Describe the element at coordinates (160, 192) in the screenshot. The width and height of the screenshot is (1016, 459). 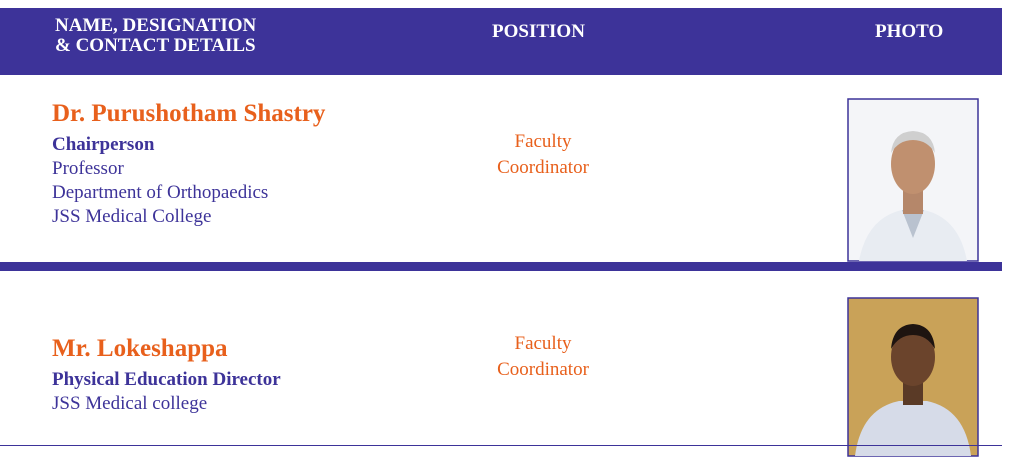
I see `detail: Department of Orthopaedics` at that location.